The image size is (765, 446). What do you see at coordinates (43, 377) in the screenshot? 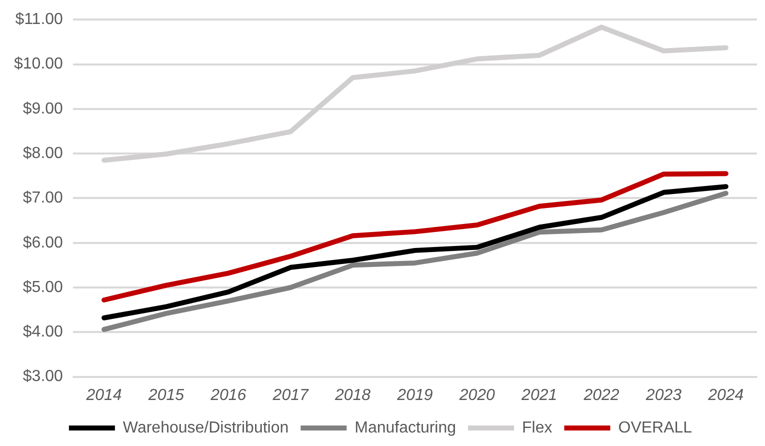
I see `y-tick-label: $3.00` at bounding box center [43, 377].